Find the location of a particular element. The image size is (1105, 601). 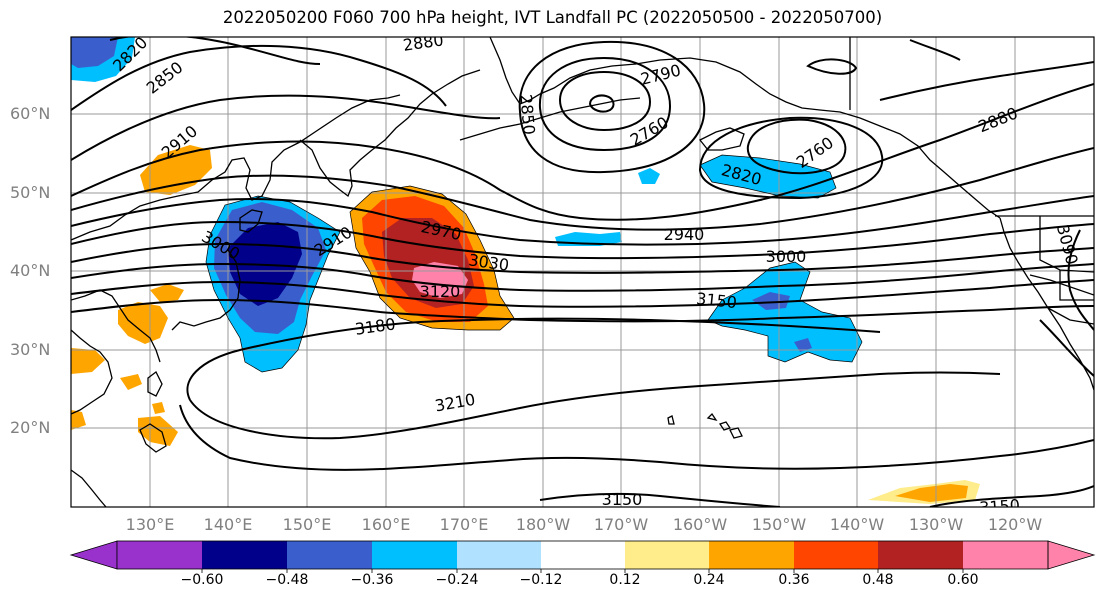

shade-negative-alaska is located at coordinates (768, 176).